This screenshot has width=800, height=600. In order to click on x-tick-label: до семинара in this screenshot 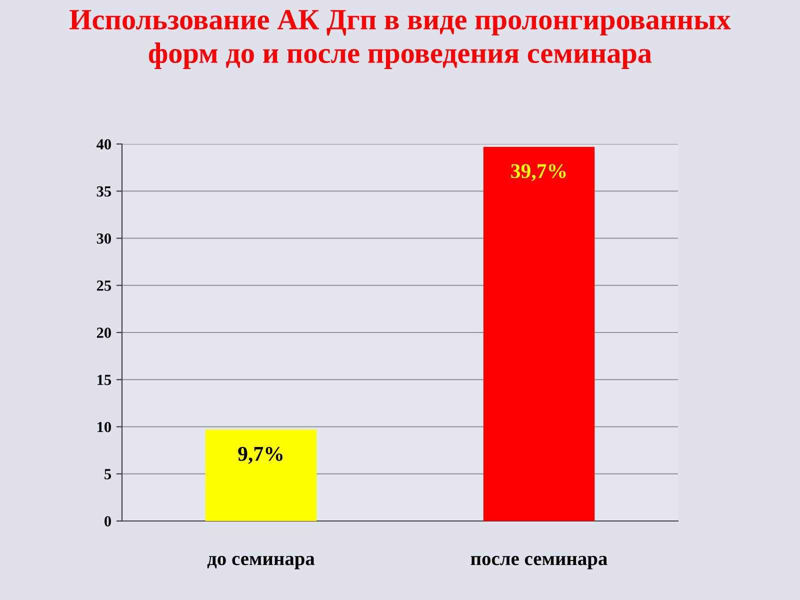, I will do `click(261, 563)`.